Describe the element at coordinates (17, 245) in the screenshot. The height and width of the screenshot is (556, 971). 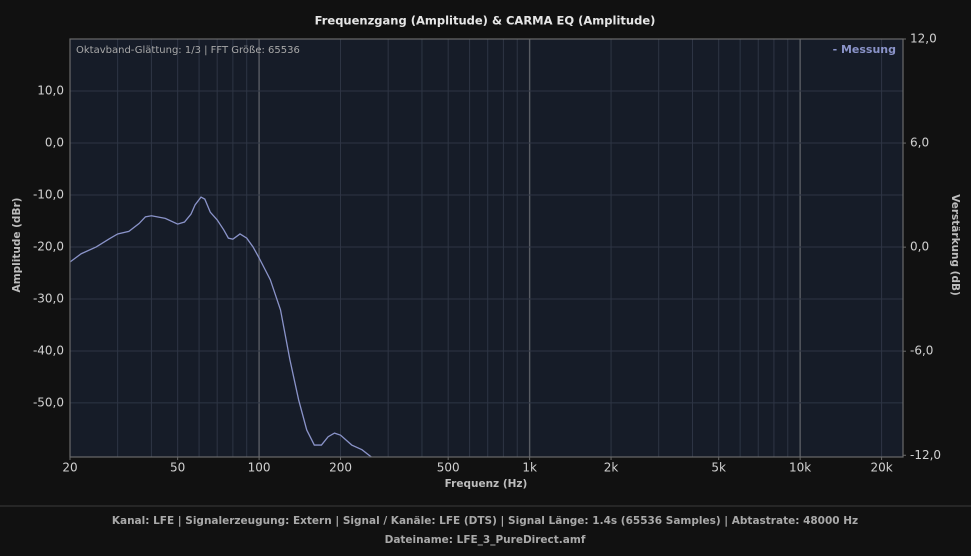
I see `y-axis-title: Amplitude (dBr)` at that location.